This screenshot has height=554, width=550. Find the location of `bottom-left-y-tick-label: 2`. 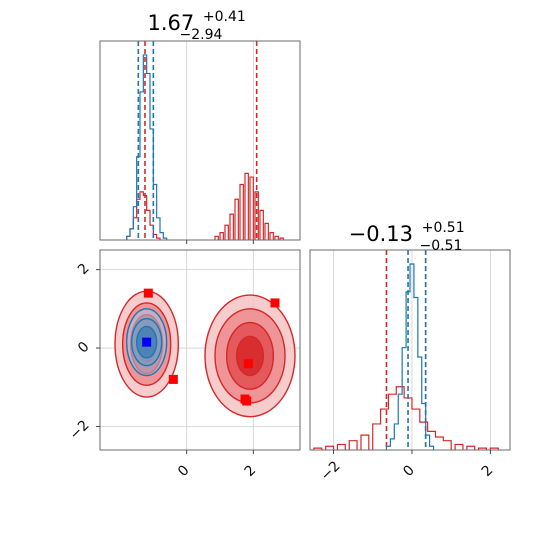

bottom-left-y-tick-label: 2 is located at coordinates (84, 269).